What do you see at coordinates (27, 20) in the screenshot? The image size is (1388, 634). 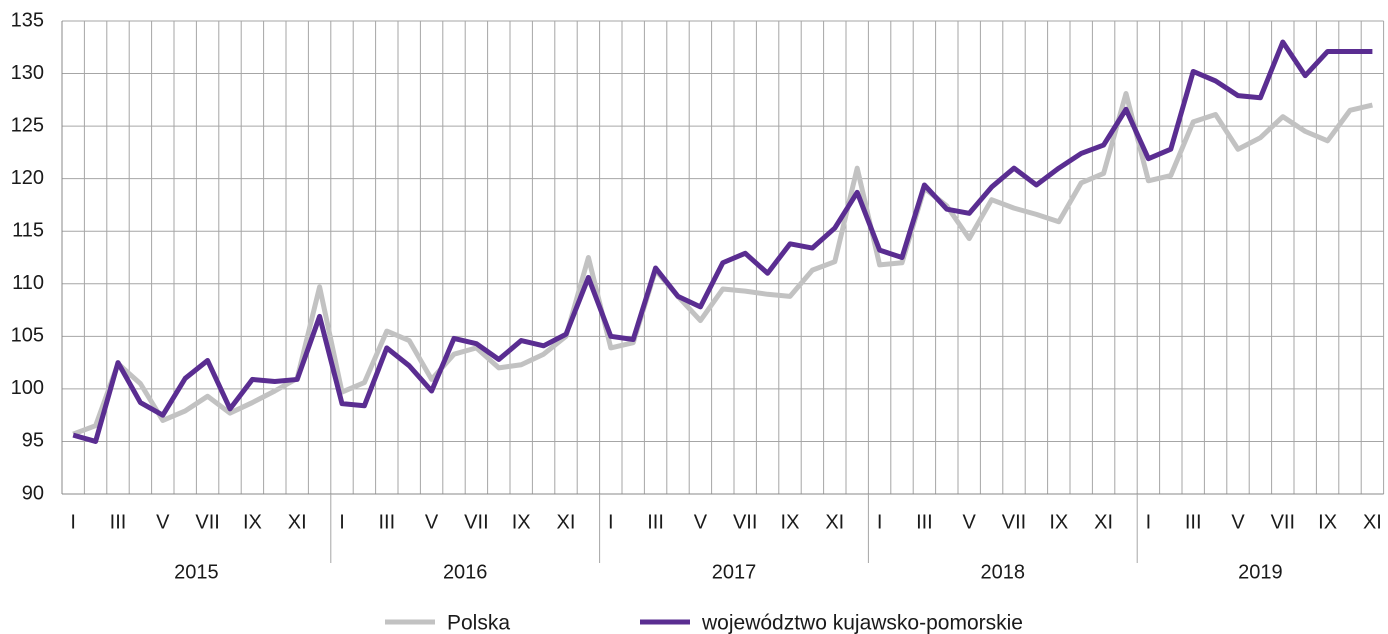 I see `y-tick-label: 135` at bounding box center [27, 20].